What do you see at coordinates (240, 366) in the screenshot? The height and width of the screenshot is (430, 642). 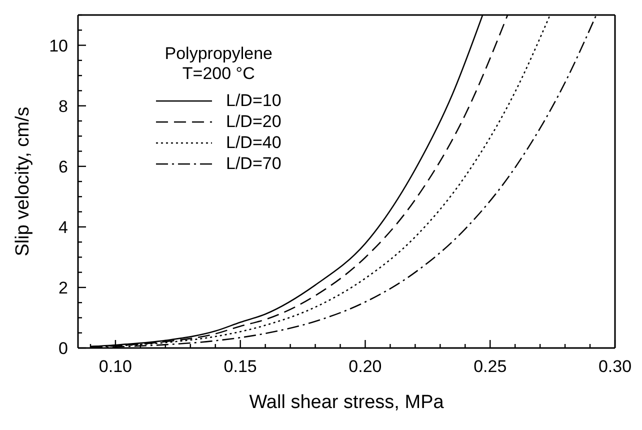 I see `x-tick-label: 0.15` at bounding box center [240, 366].